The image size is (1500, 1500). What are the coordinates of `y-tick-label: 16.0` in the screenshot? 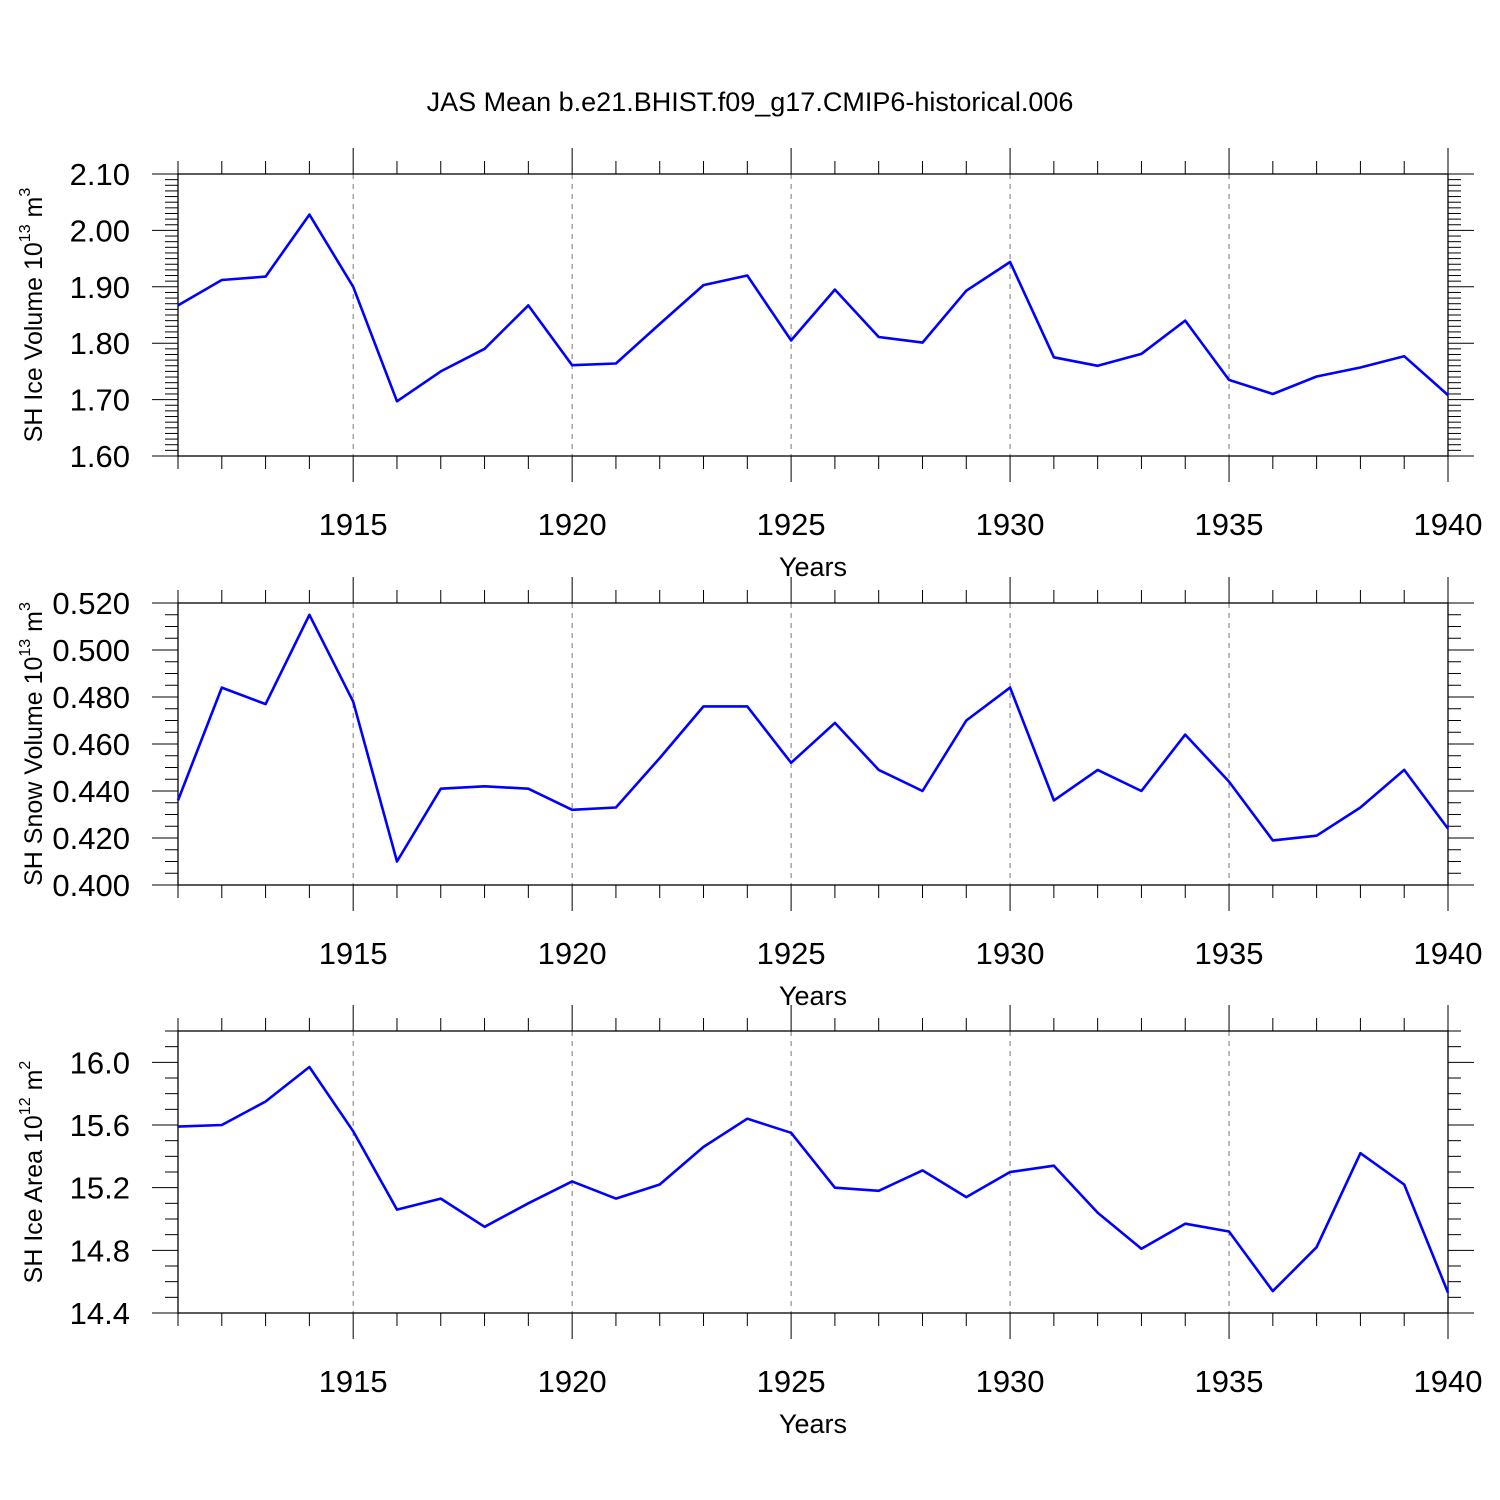 It's located at (100, 1062).